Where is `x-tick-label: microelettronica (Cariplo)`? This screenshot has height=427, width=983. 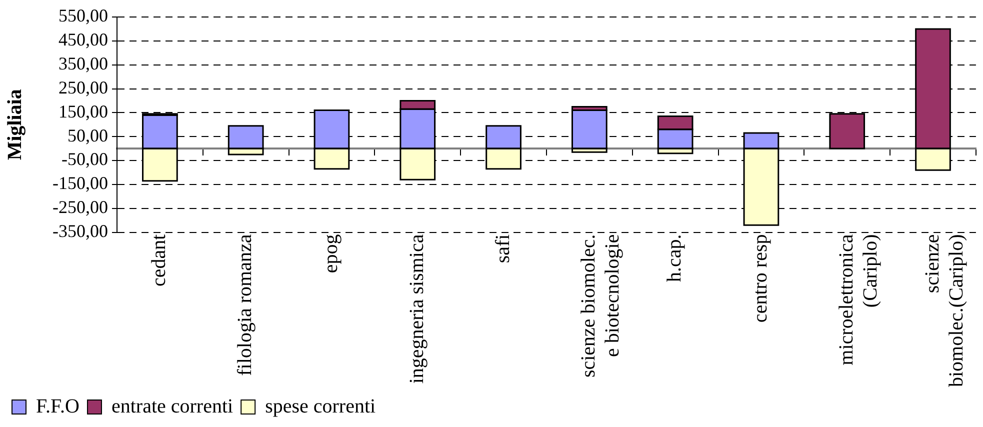
x-tick-label: microelettronica (Cariplo) is located at coordinates (858, 300).